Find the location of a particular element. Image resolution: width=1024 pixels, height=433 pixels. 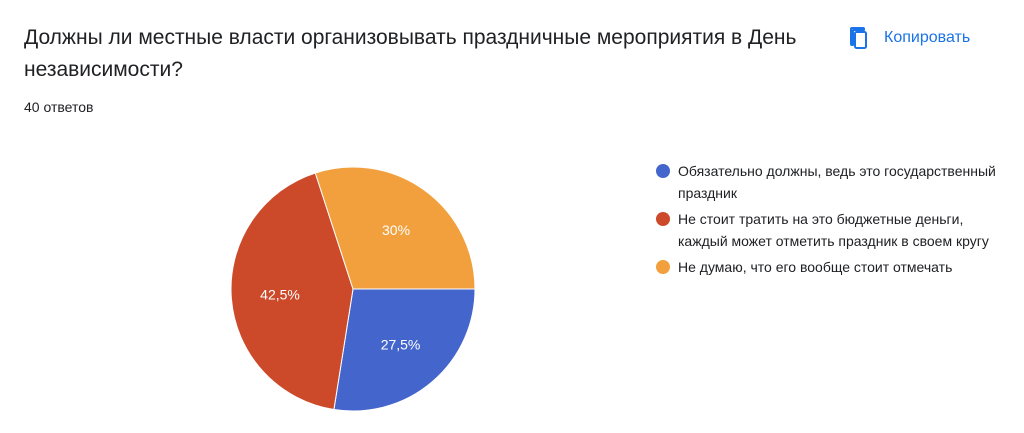

copy-icon is located at coordinates (858, 38).